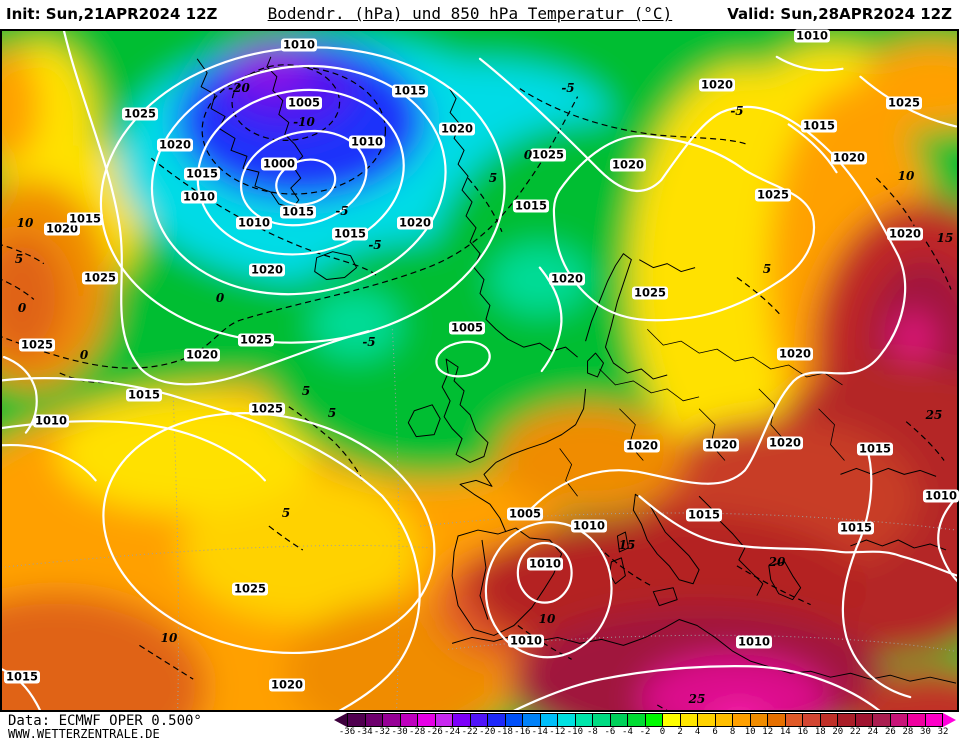 The width and height of the screenshot is (959, 741). I want to click on colorbar-left-arrow, so click(340, 720).